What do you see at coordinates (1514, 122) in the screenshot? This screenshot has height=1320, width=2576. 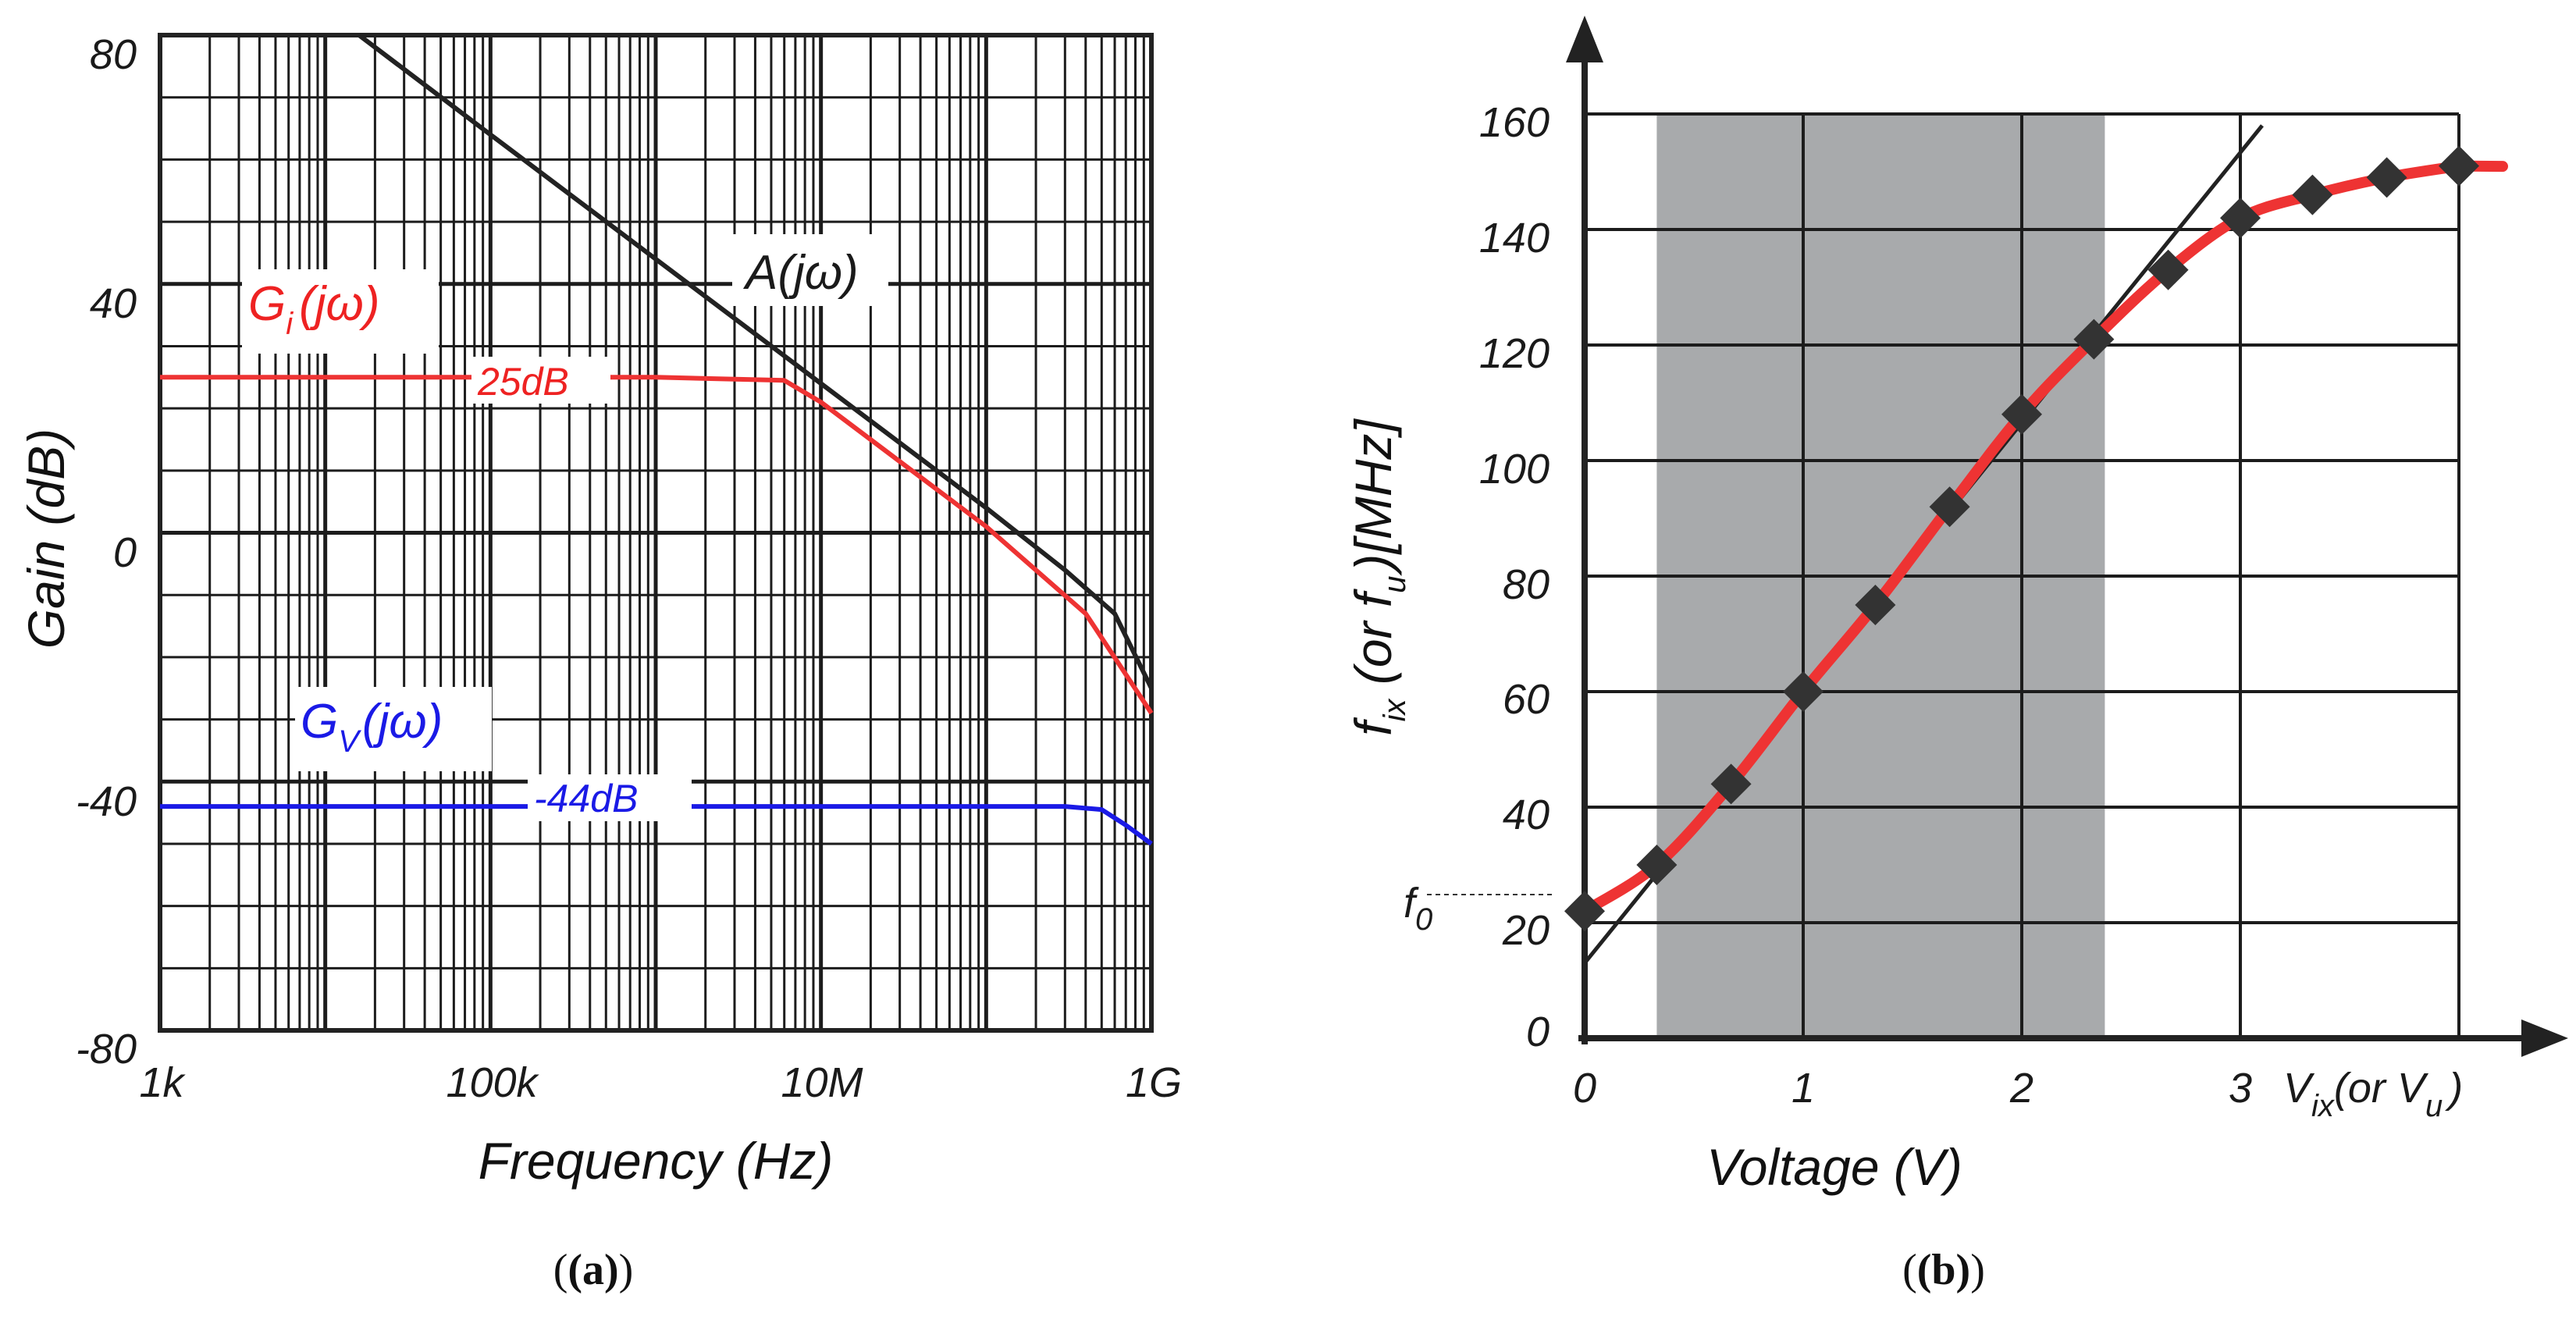 I see `y-tick-label-b: 160` at bounding box center [1514, 122].